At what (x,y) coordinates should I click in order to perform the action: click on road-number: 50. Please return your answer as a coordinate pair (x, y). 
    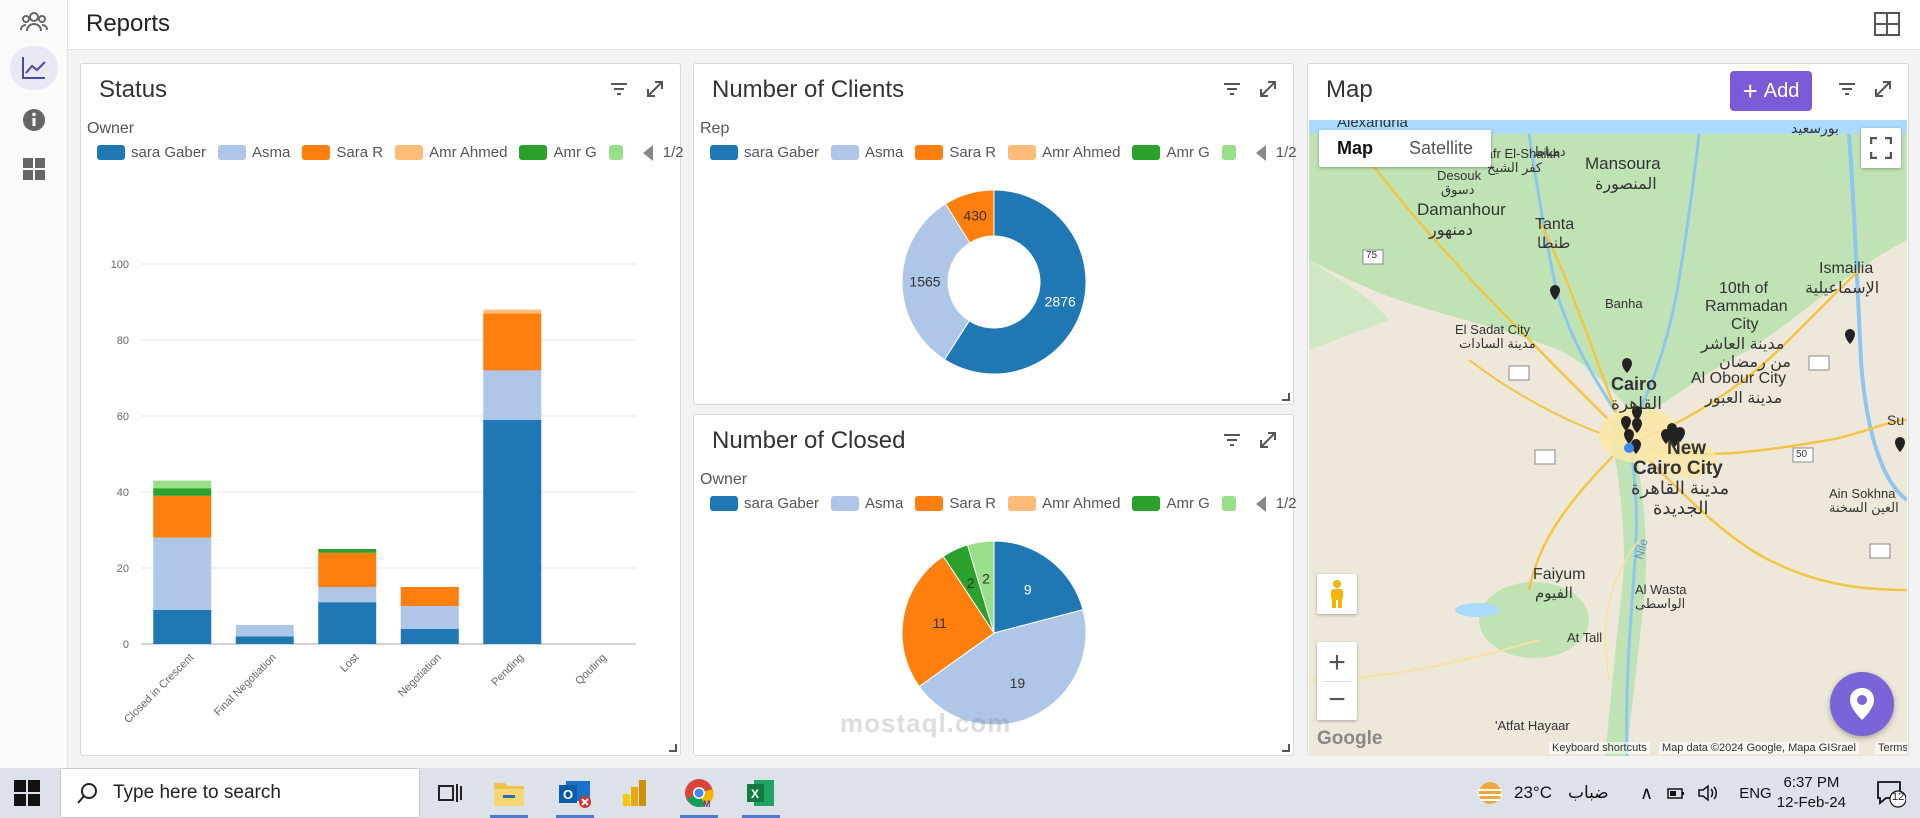
    Looking at the image, I should click on (1802, 454).